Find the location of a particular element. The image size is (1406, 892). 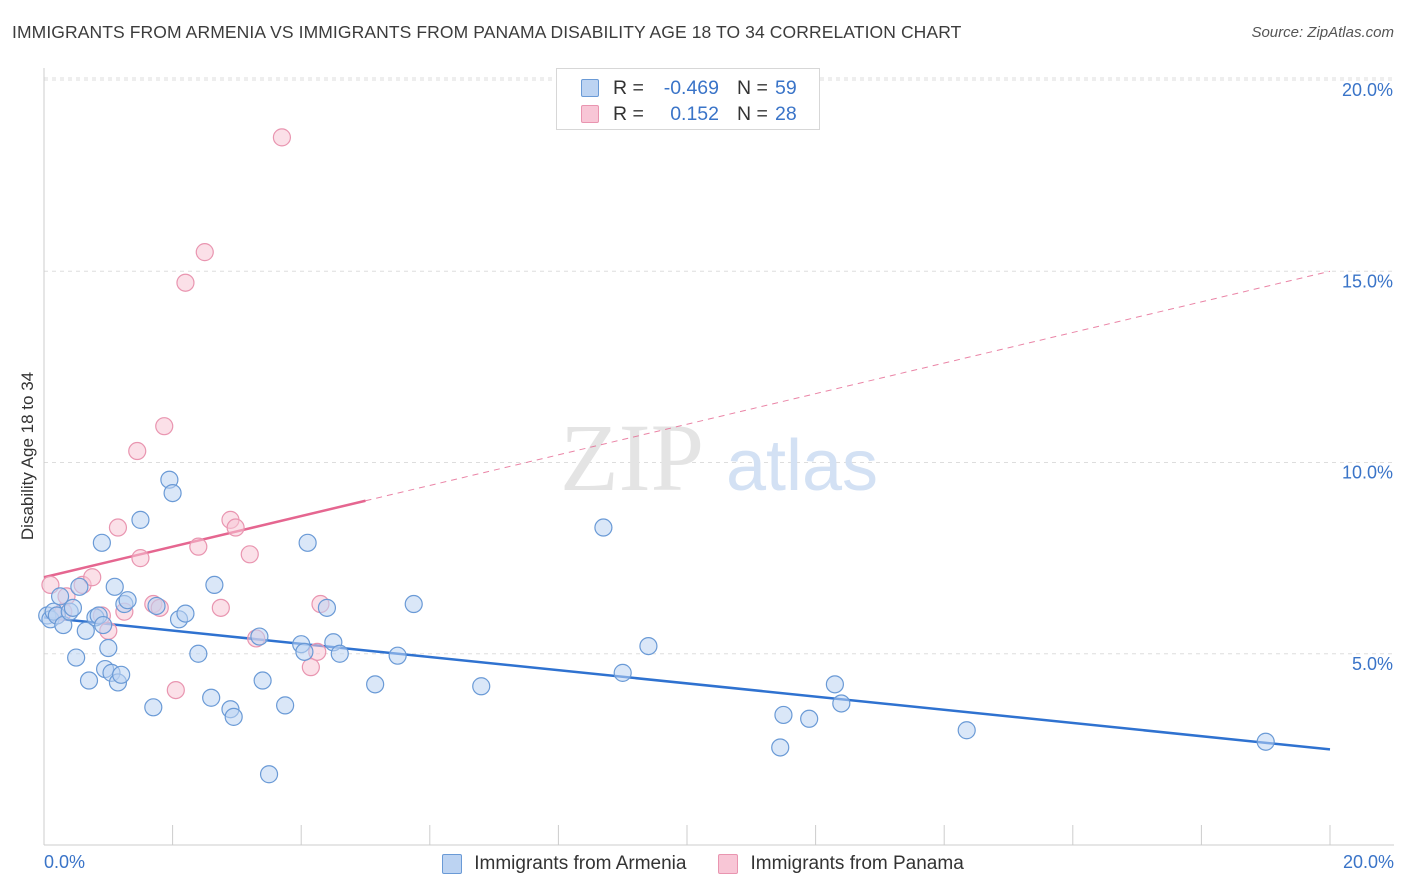

y-tick-label: 15.0% is located at coordinates (1367, 281).